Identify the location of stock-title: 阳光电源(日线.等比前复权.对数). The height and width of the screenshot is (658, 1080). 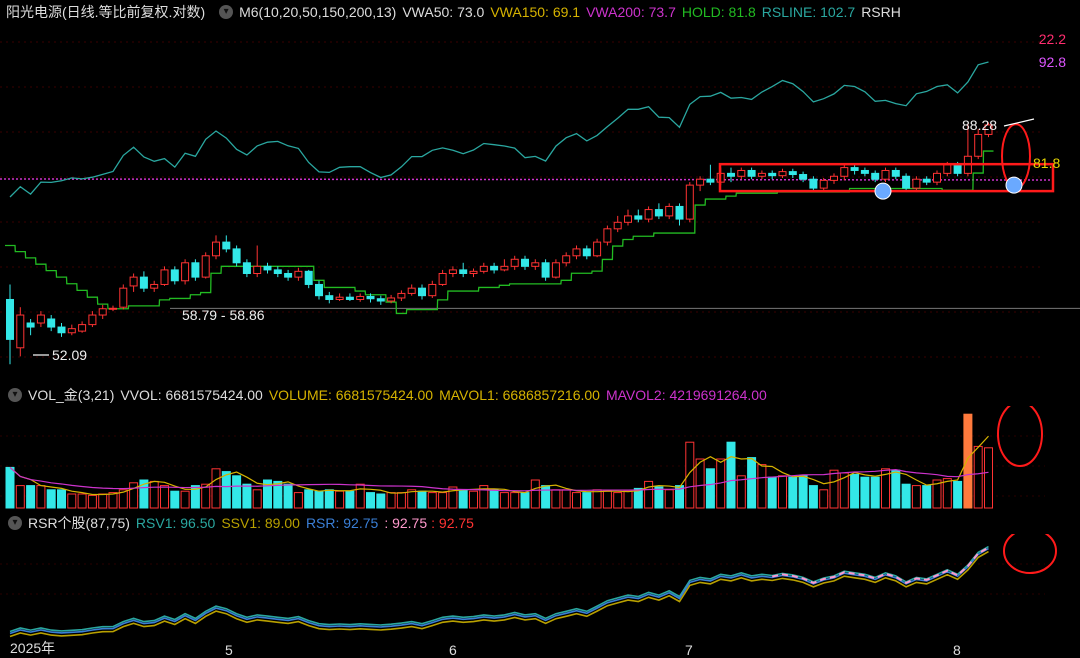
(106, 12).